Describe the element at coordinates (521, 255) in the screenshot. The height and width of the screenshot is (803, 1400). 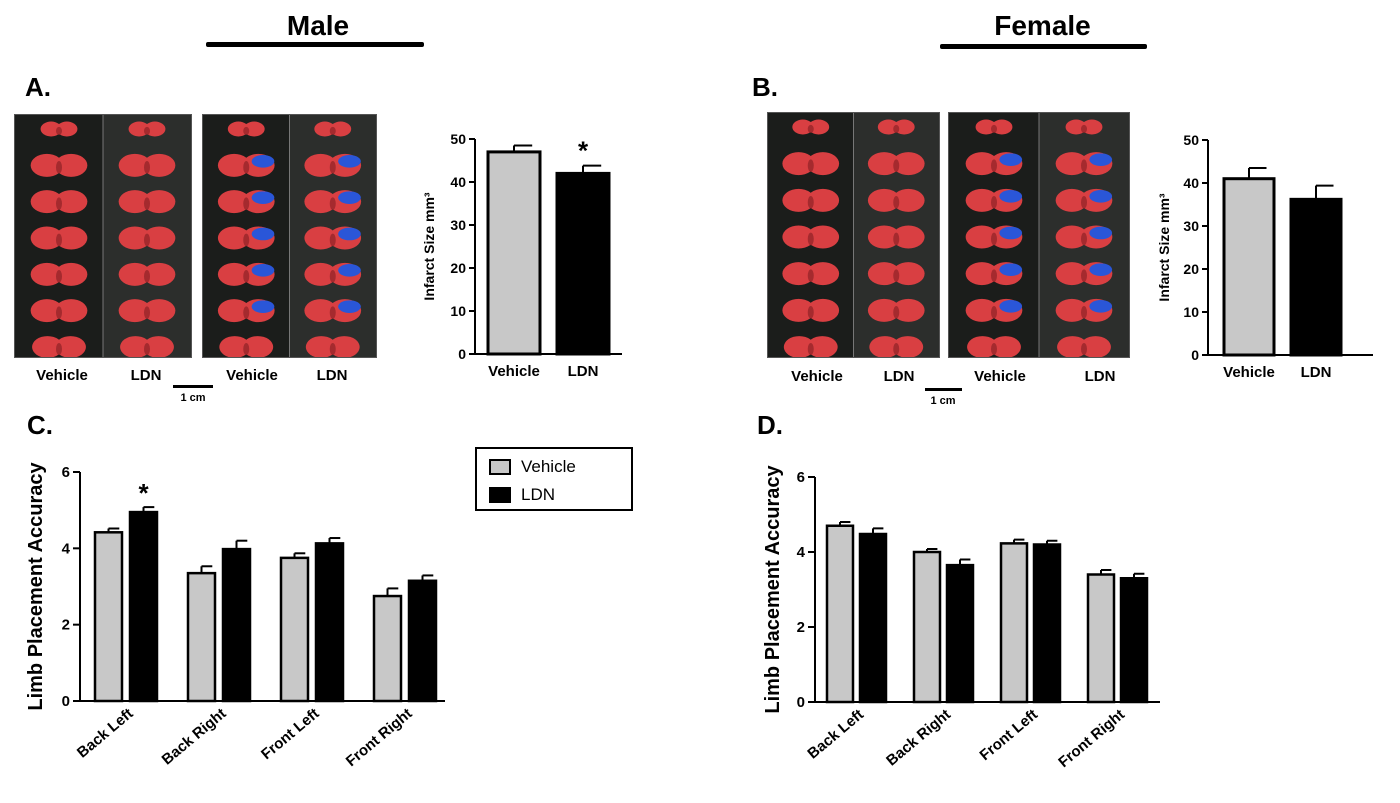
I see `chart-a-infarct-male: 0 10 20 30 40 50 Infarct Size mm³ Vehicle * LDN` at that location.